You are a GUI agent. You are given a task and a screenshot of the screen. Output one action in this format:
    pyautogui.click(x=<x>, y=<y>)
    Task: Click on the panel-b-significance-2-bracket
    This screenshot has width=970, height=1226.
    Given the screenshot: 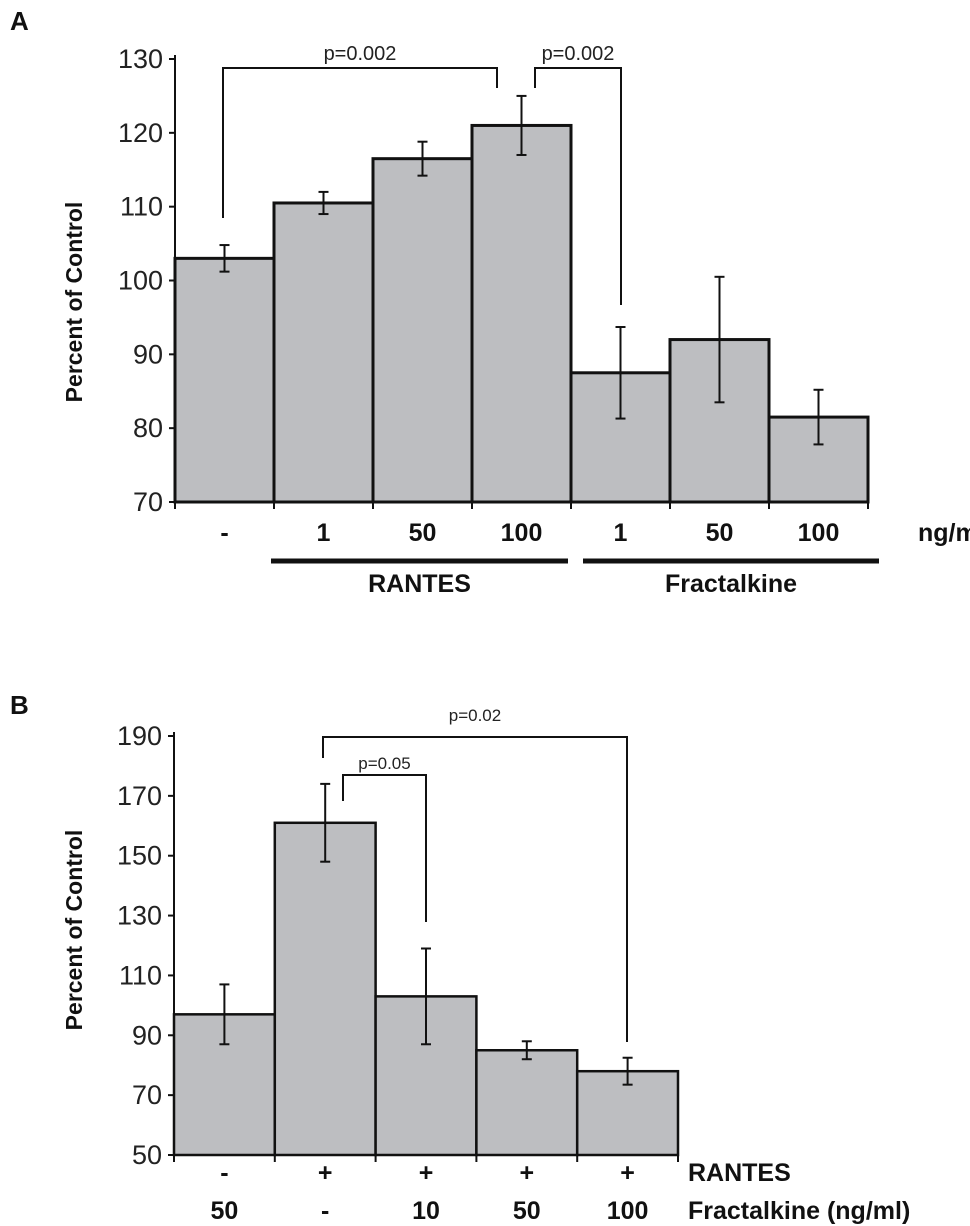 What is the action you would take?
    pyautogui.click(x=475, y=889)
    